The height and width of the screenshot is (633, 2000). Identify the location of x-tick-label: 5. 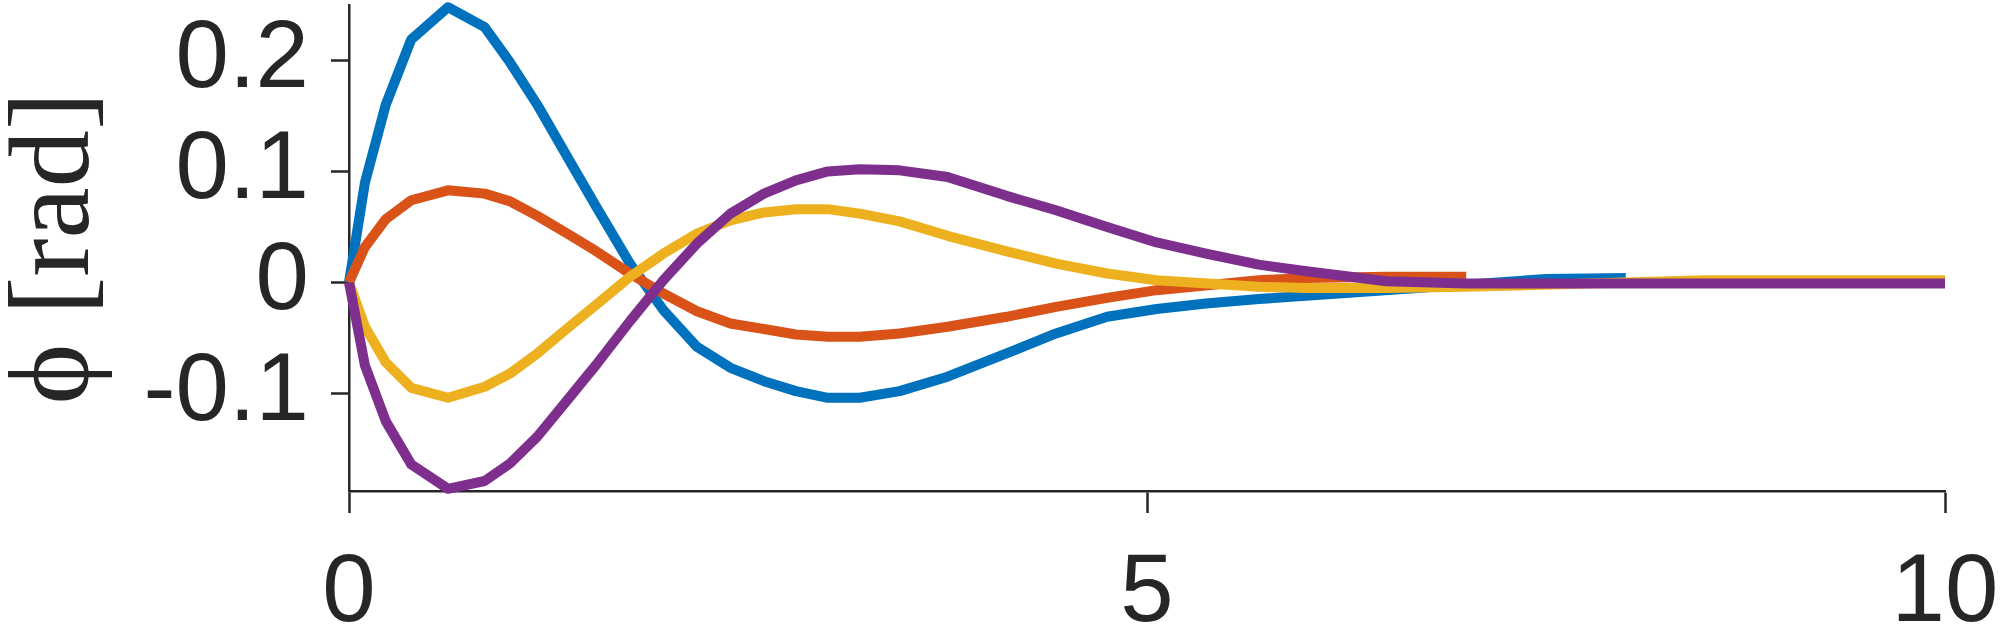
(1147, 583).